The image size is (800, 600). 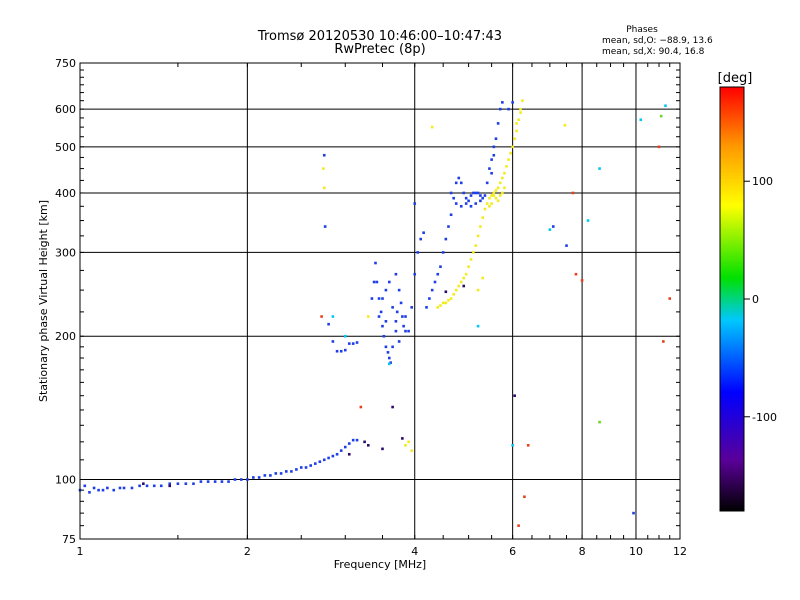 What do you see at coordinates (65, 147) in the screenshot?
I see `y-tick-label: 500` at bounding box center [65, 147].